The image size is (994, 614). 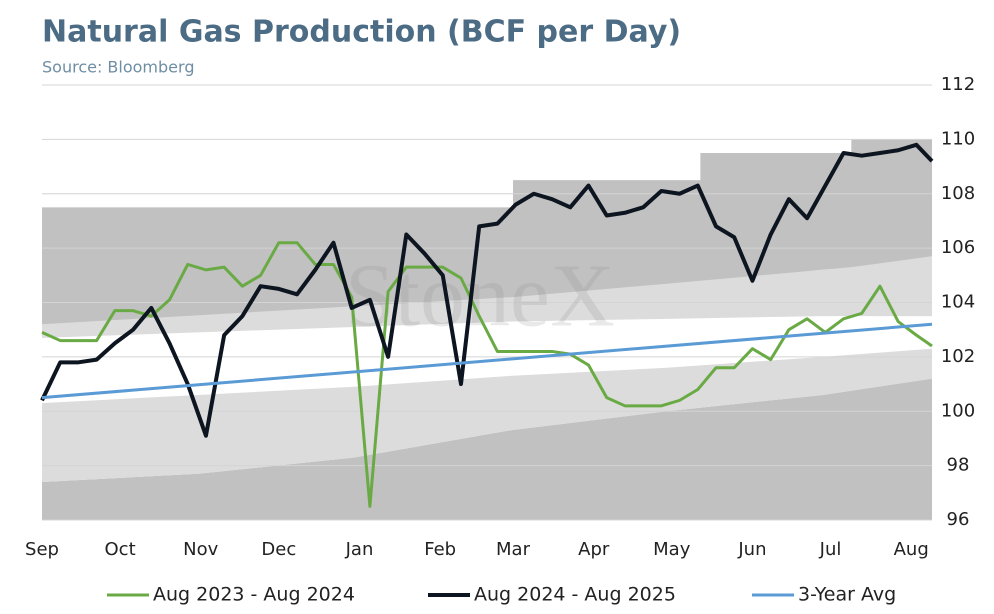 What do you see at coordinates (278, 549) in the screenshot?
I see `x-tick-label: Dec` at bounding box center [278, 549].